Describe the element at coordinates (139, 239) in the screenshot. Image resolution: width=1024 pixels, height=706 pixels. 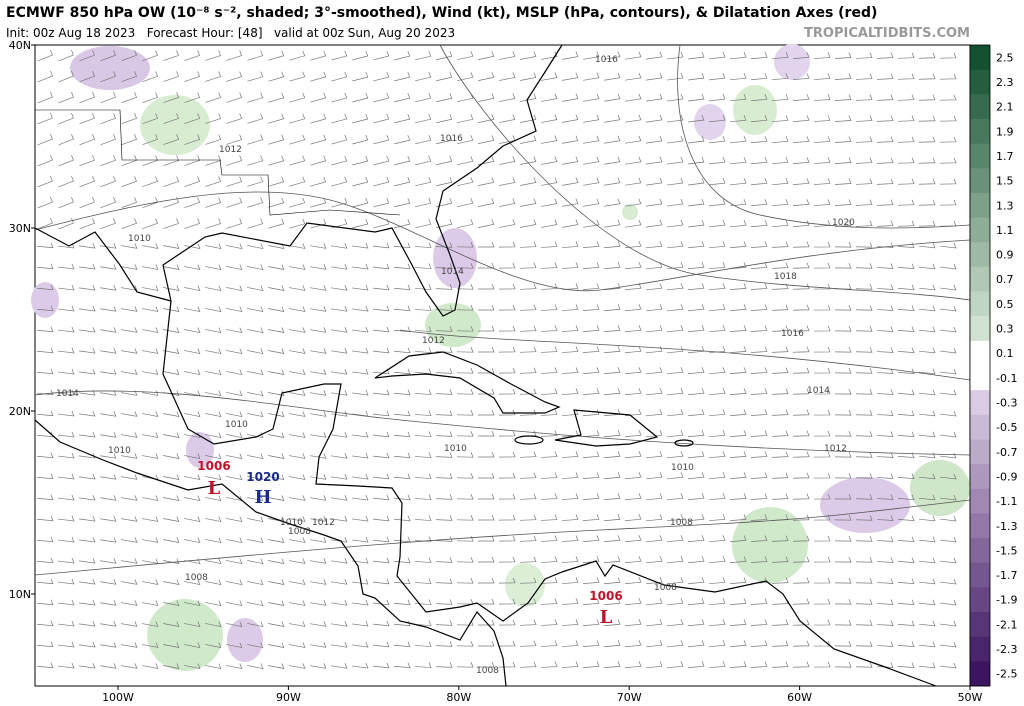
I see `contour-label: 1010` at that location.